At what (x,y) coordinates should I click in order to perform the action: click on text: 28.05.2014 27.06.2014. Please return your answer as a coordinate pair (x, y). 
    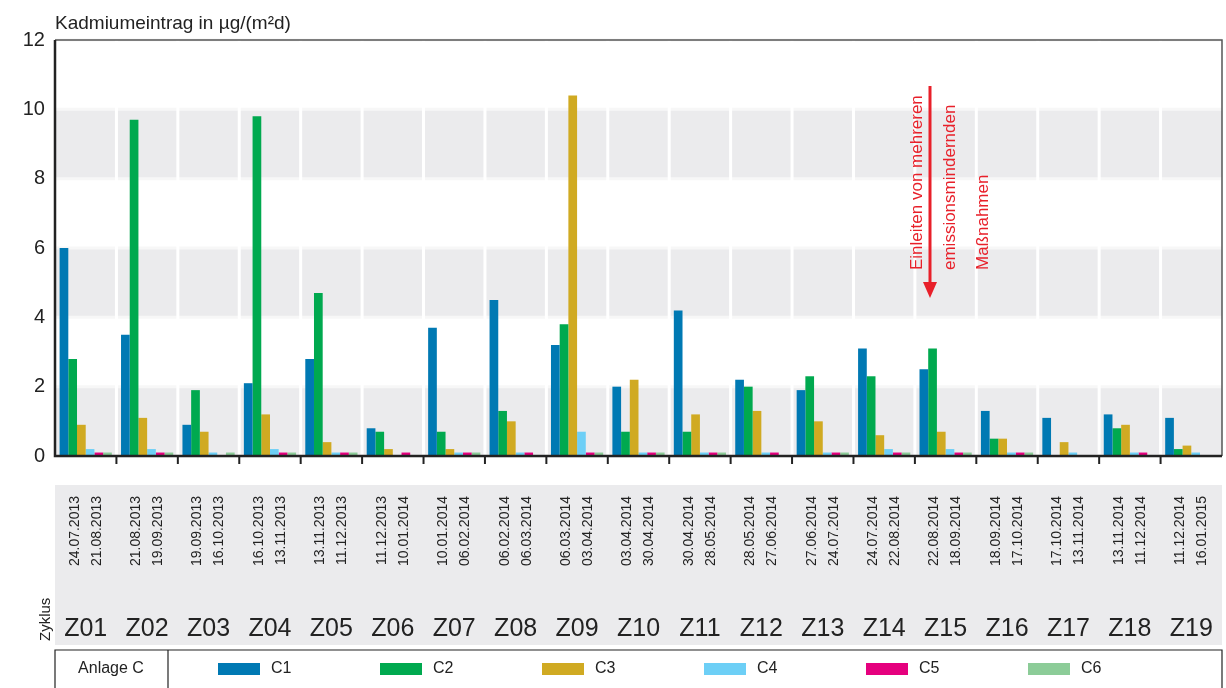
    Looking at the image, I should click on (760, 531).